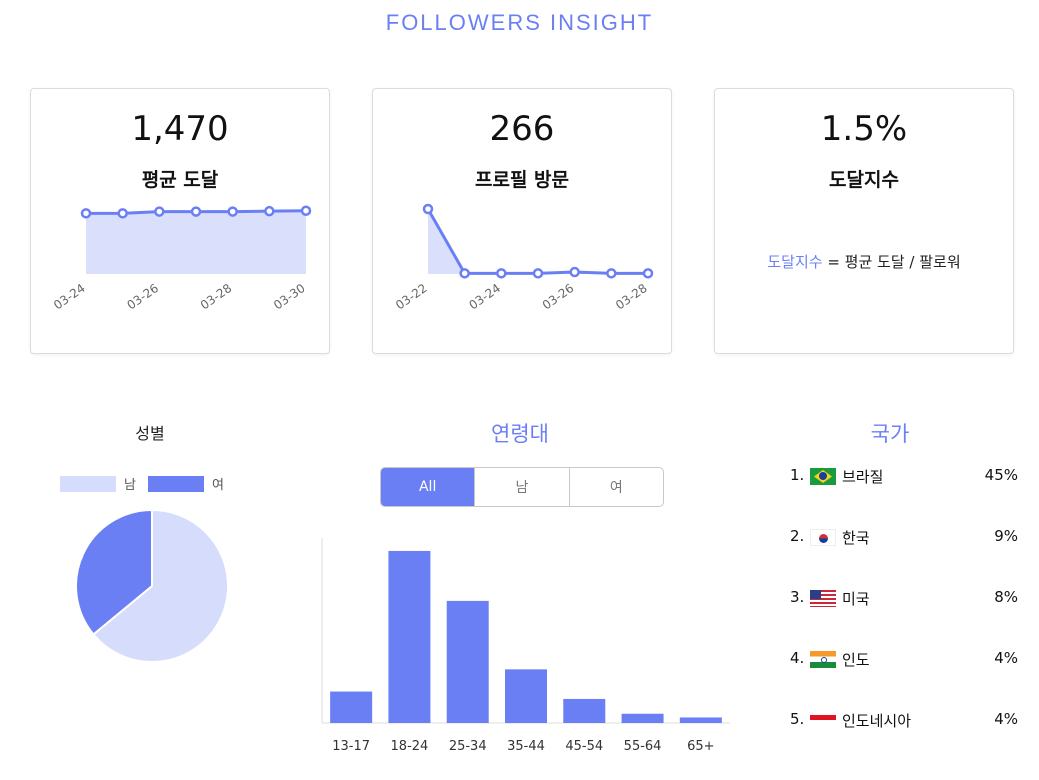  I want to click on usa-flag-icon, so click(823, 598).